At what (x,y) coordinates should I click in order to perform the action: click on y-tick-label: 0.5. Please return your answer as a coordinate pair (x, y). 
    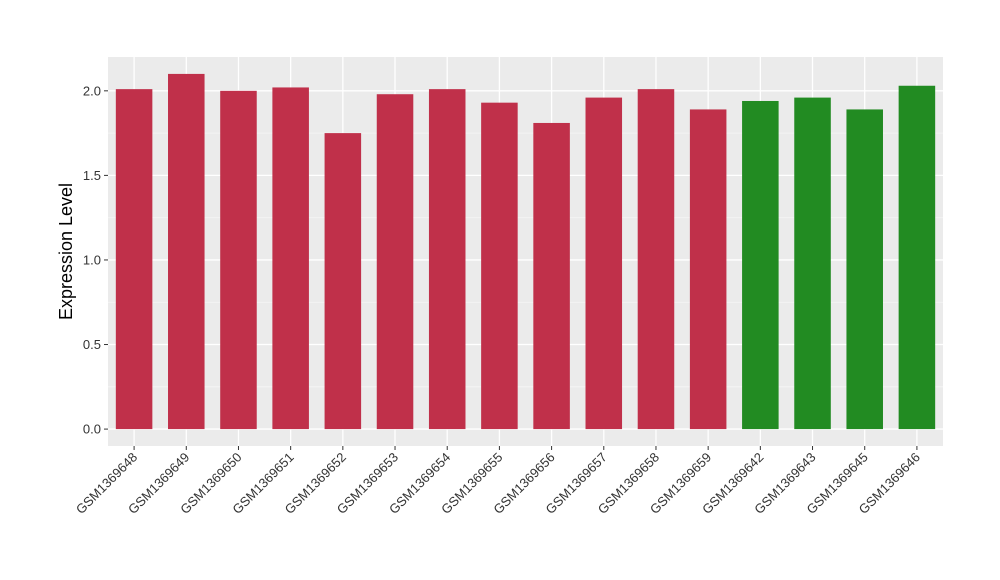
    Looking at the image, I should click on (92, 344).